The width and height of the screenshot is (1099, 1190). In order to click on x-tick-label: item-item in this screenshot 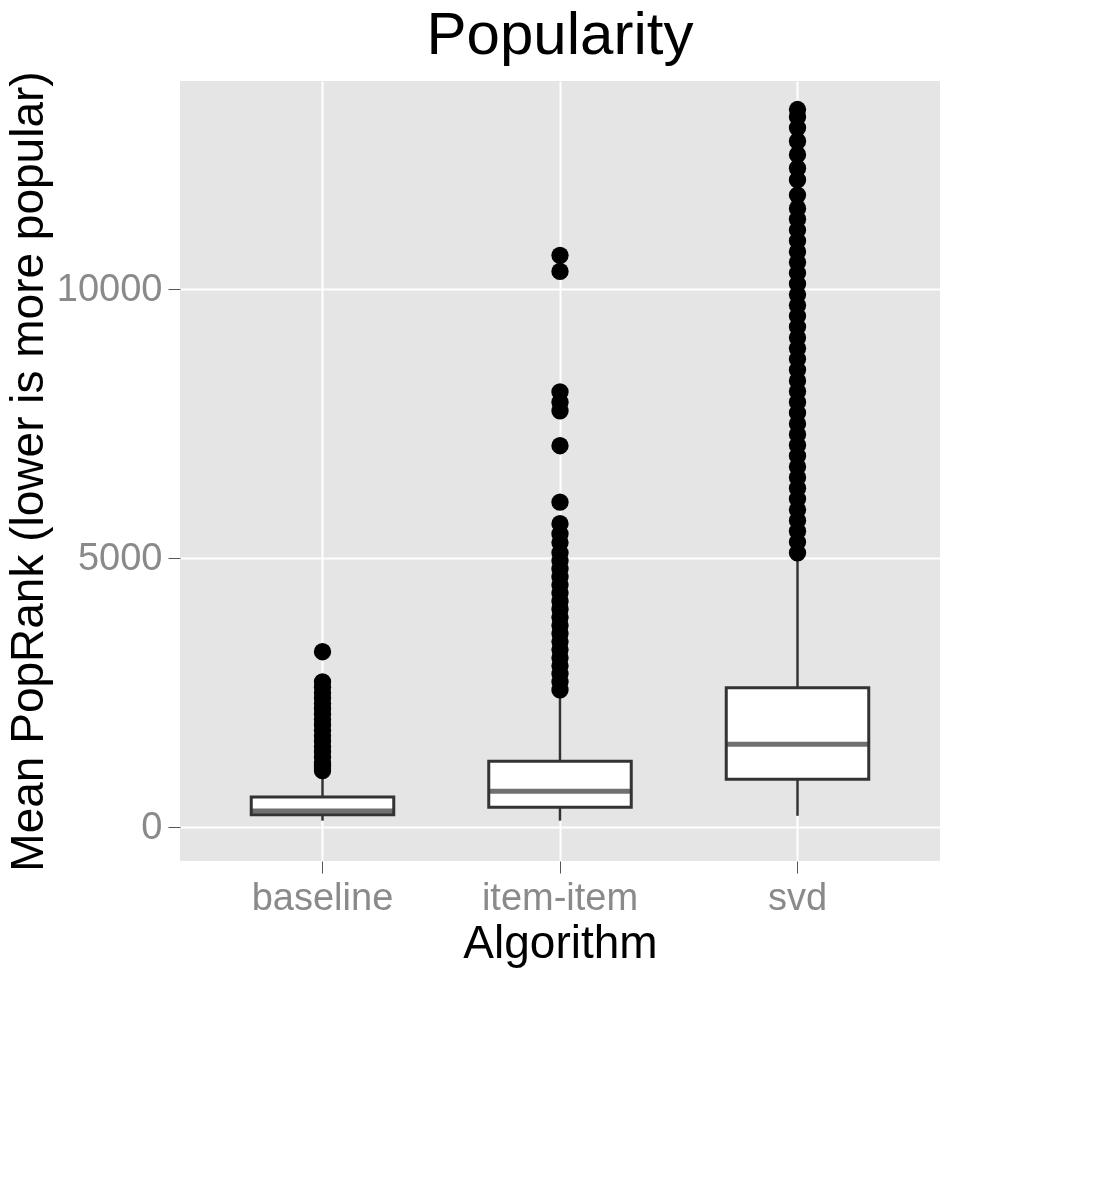, I will do `click(560, 896)`.